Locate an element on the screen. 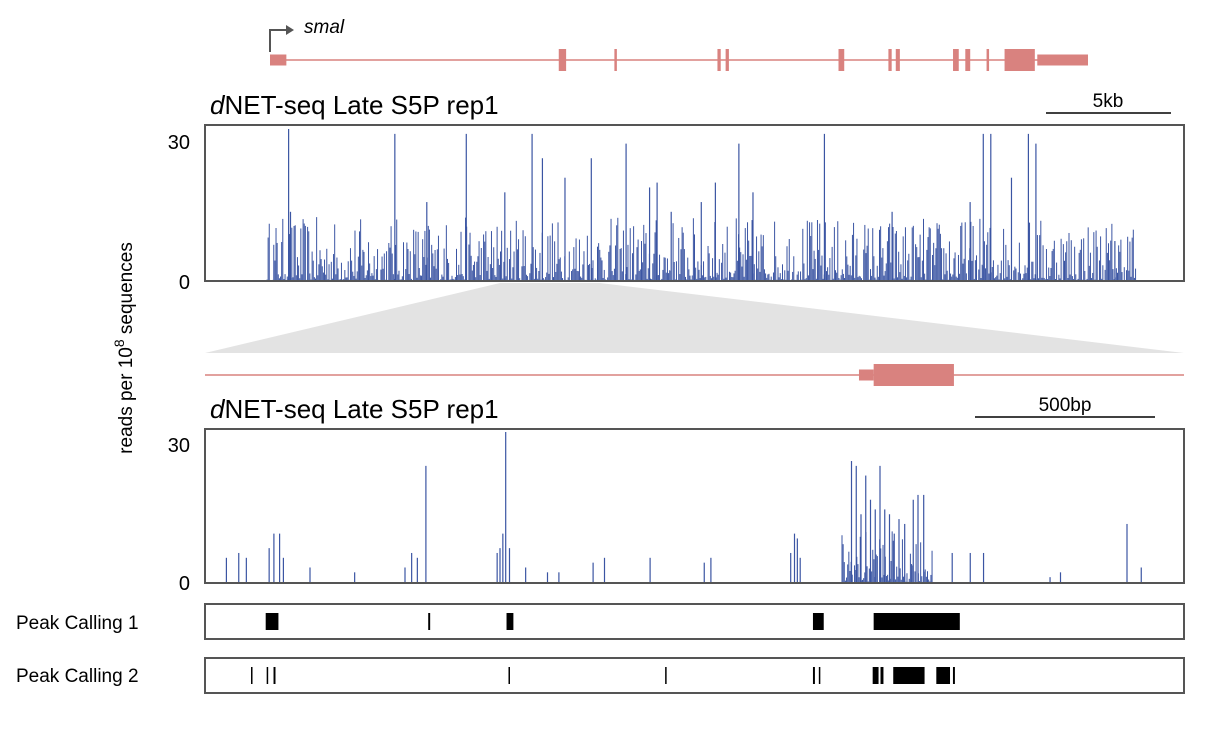  chart2-scale-label: 500bp is located at coordinates (1065, 405).